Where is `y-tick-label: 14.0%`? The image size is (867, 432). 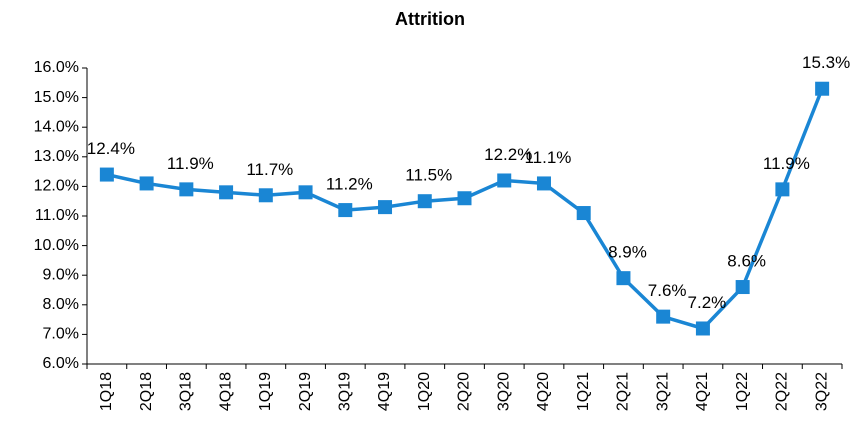
y-tick-label: 14.0% is located at coordinates (56, 126).